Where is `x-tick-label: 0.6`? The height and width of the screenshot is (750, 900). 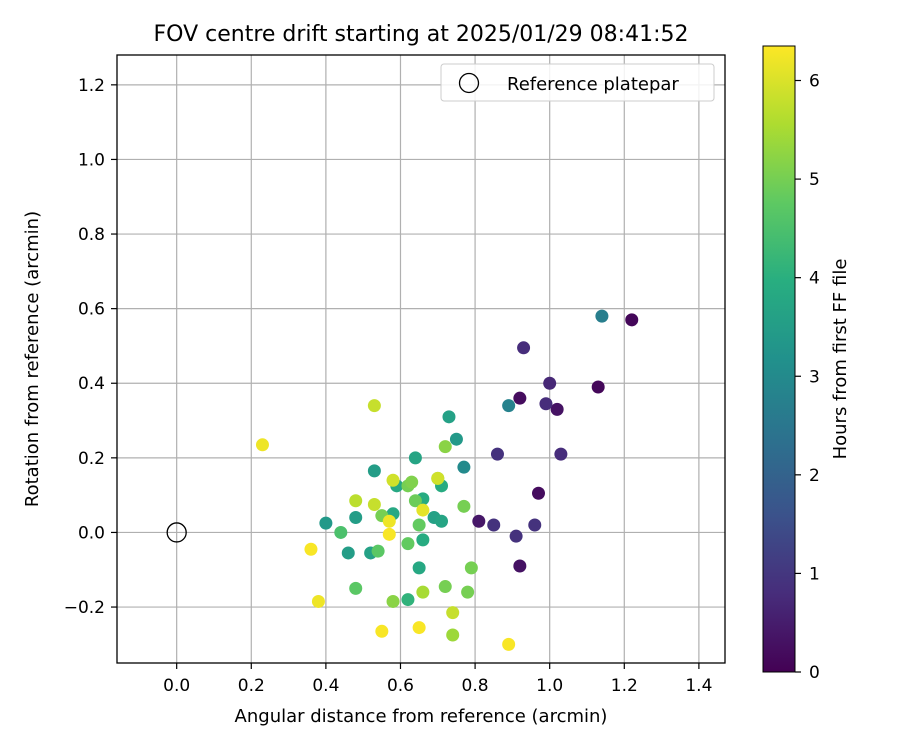
x-tick-label: 0.6 is located at coordinates (400, 686).